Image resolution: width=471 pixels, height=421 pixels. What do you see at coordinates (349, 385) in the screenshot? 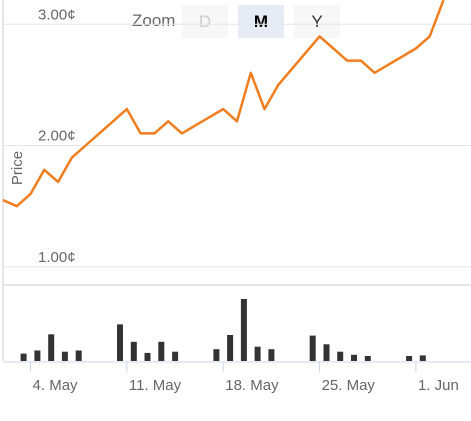
I see `x-tick-label: 25. May` at bounding box center [349, 385].